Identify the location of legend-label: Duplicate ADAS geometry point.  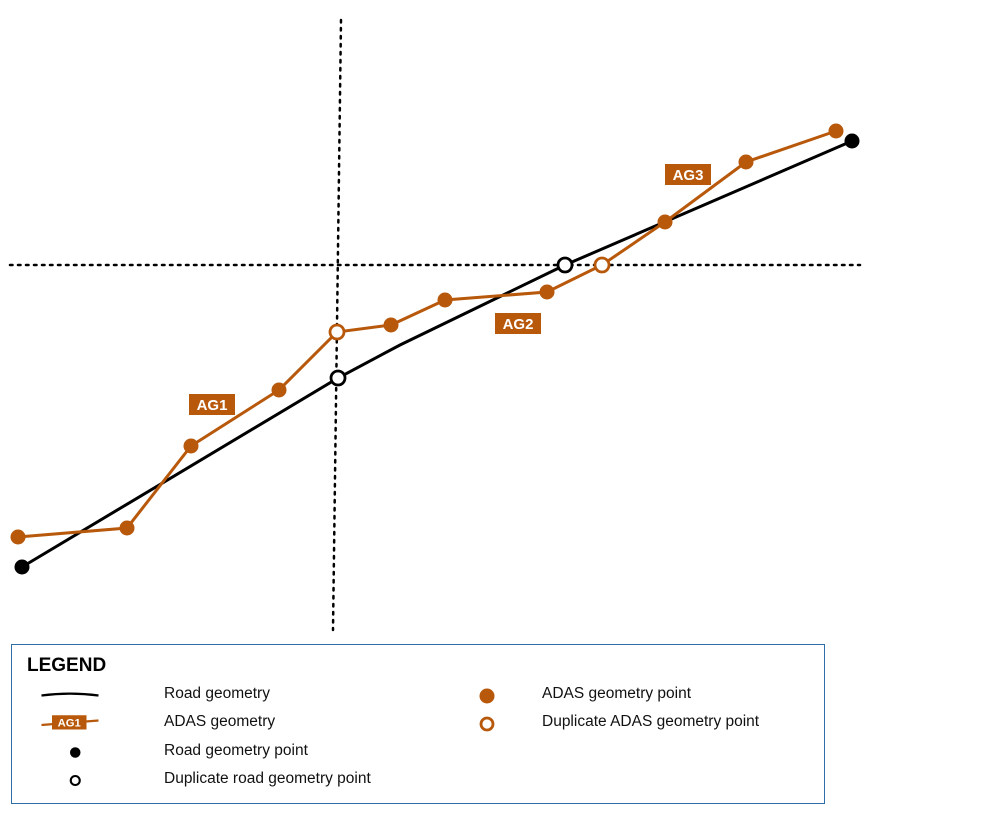
(651, 721).